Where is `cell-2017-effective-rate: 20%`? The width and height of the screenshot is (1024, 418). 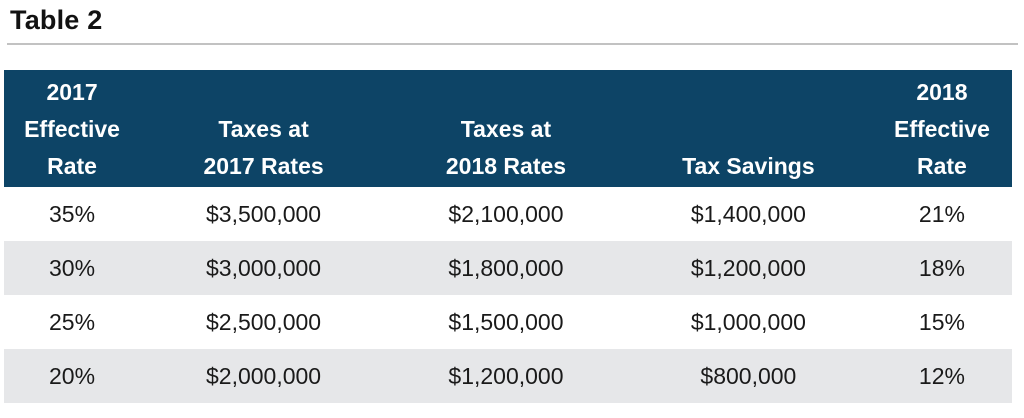 cell-2017-effective-rate: 20% is located at coordinates (72, 375).